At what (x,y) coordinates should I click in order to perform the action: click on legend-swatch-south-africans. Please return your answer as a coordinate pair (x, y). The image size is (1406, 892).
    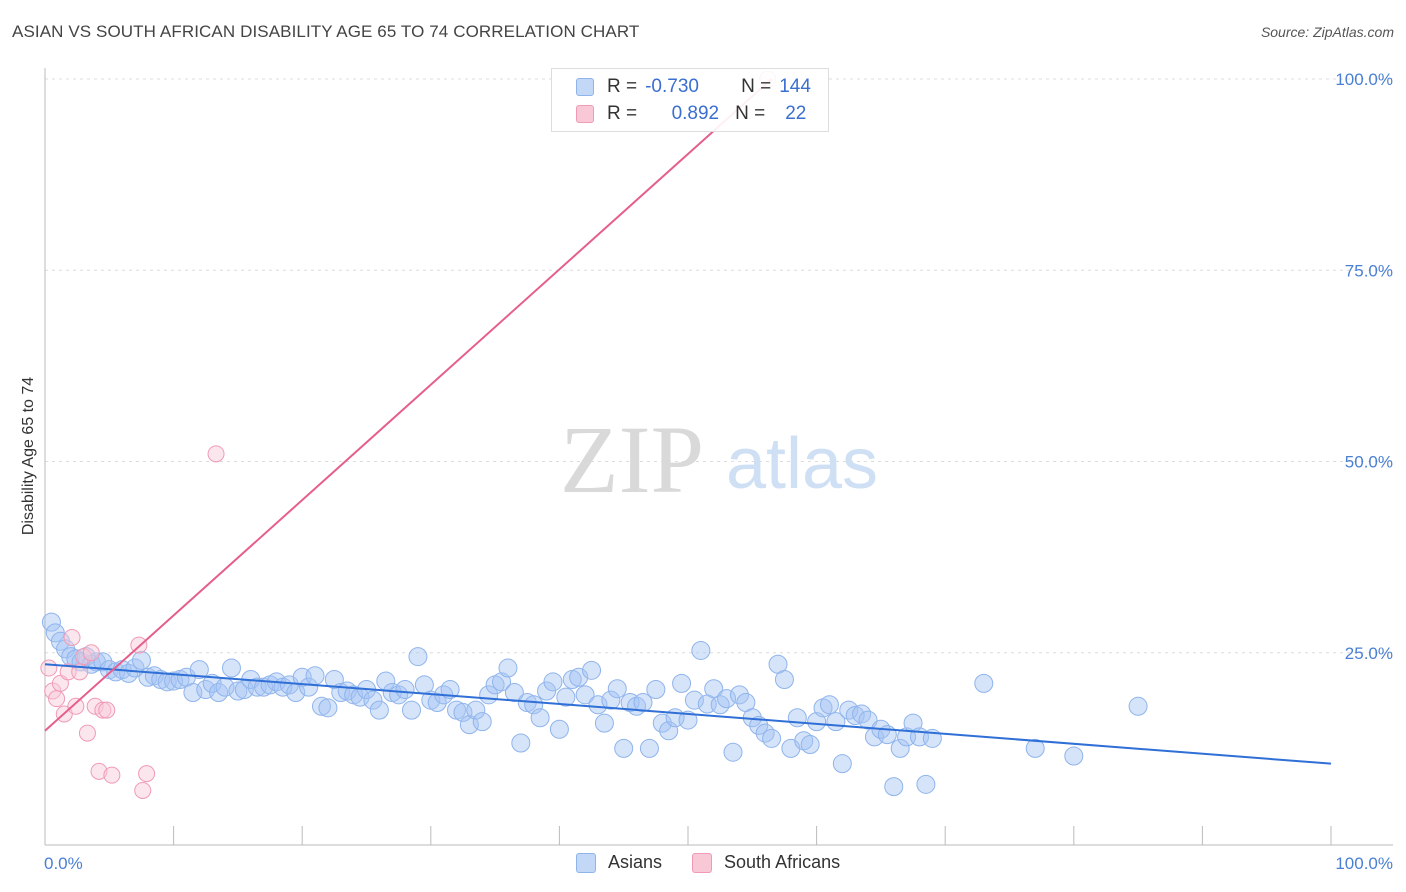
    Looking at the image, I should click on (585, 114).